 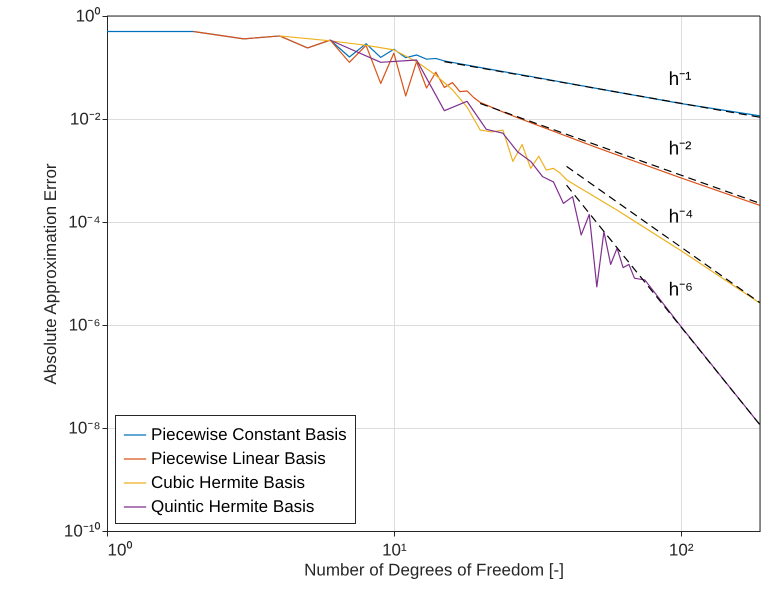 What do you see at coordinates (249, 434) in the screenshot?
I see `legend-label: Piecewise Constant Basis` at bounding box center [249, 434].